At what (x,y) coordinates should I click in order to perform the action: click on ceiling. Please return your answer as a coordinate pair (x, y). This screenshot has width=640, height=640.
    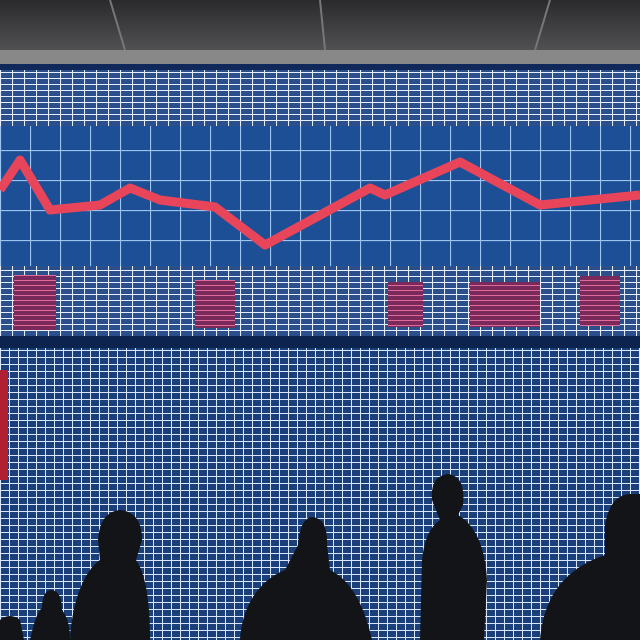
    Looking at the image, I should click on (320, 32).